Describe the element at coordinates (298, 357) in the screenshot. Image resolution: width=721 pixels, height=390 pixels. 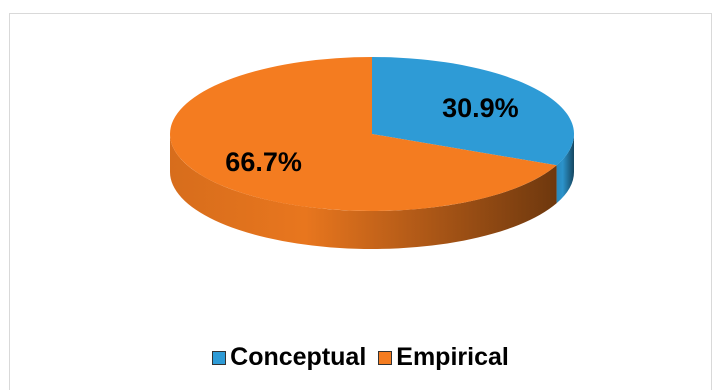
I see `legend-label-conceptual: Conceptual` at that location.